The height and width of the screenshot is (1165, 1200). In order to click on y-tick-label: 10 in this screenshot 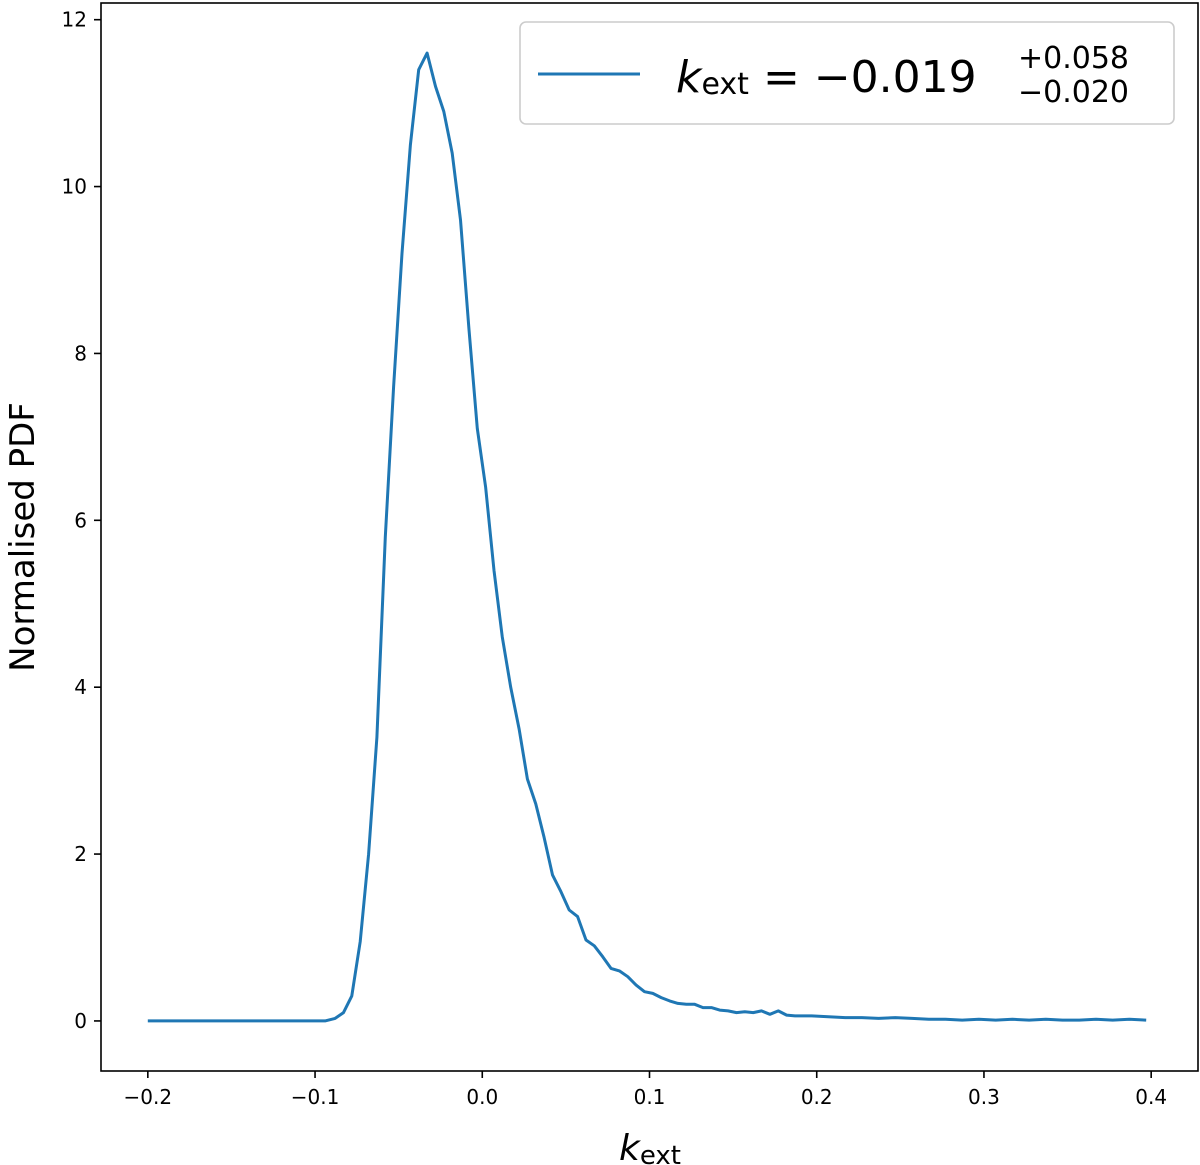, I will do `click(74, 187)`.